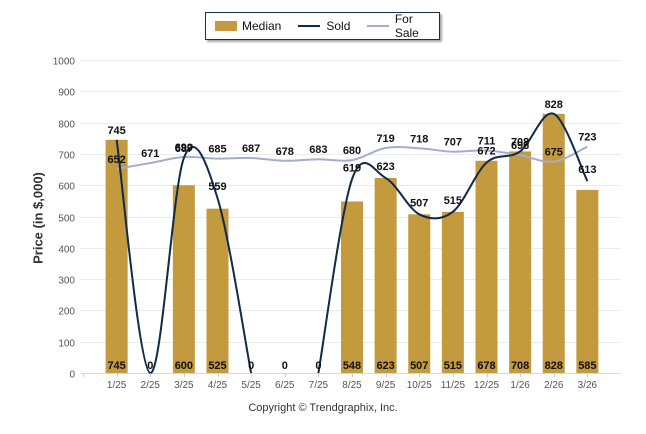  I want to click on sold-line-swatch-icon, so click(309, 26).